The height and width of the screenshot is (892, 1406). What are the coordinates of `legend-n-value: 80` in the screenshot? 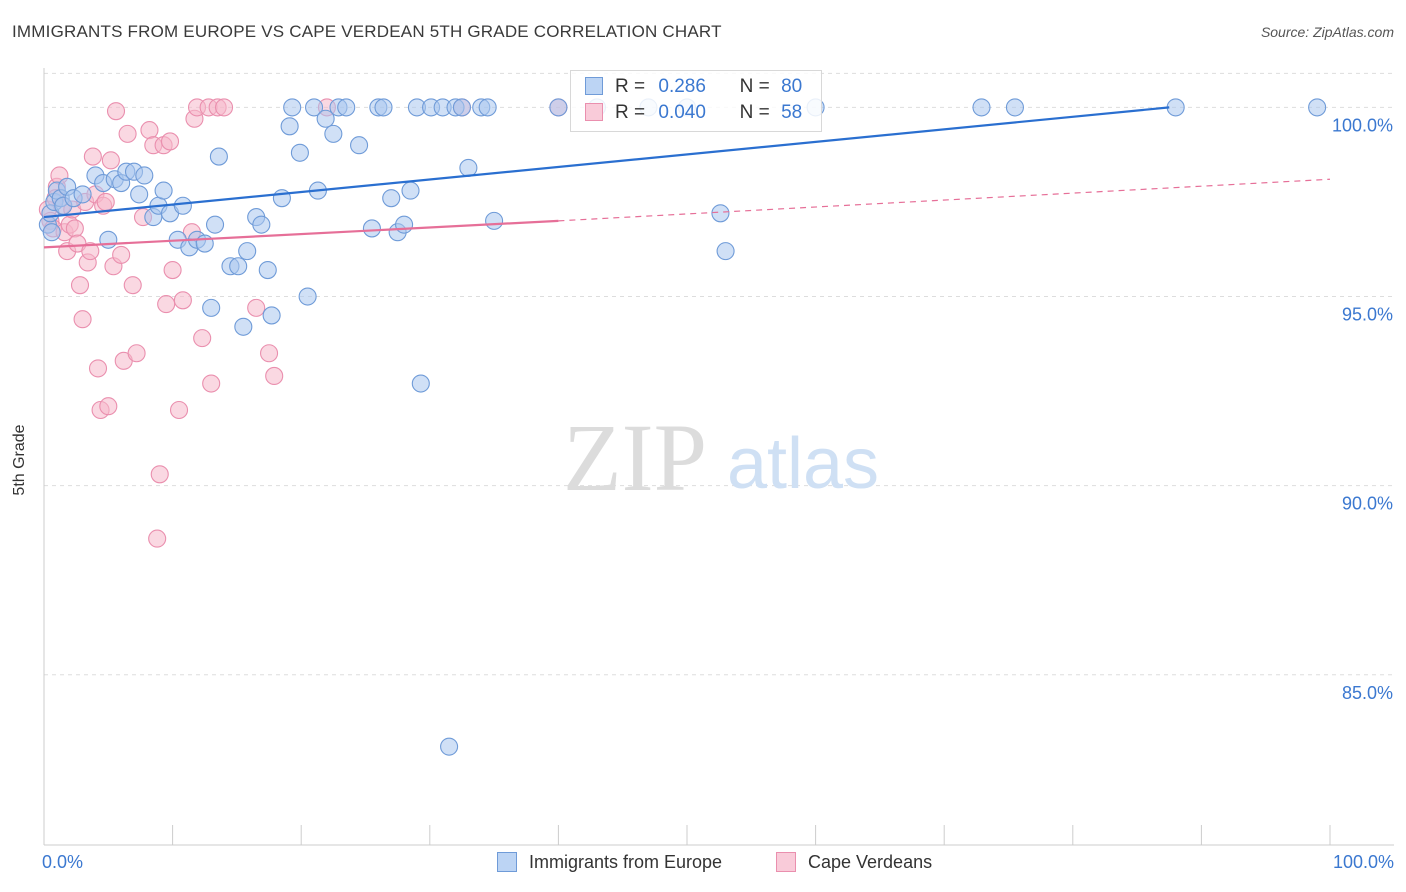 It's located at (792, 86).